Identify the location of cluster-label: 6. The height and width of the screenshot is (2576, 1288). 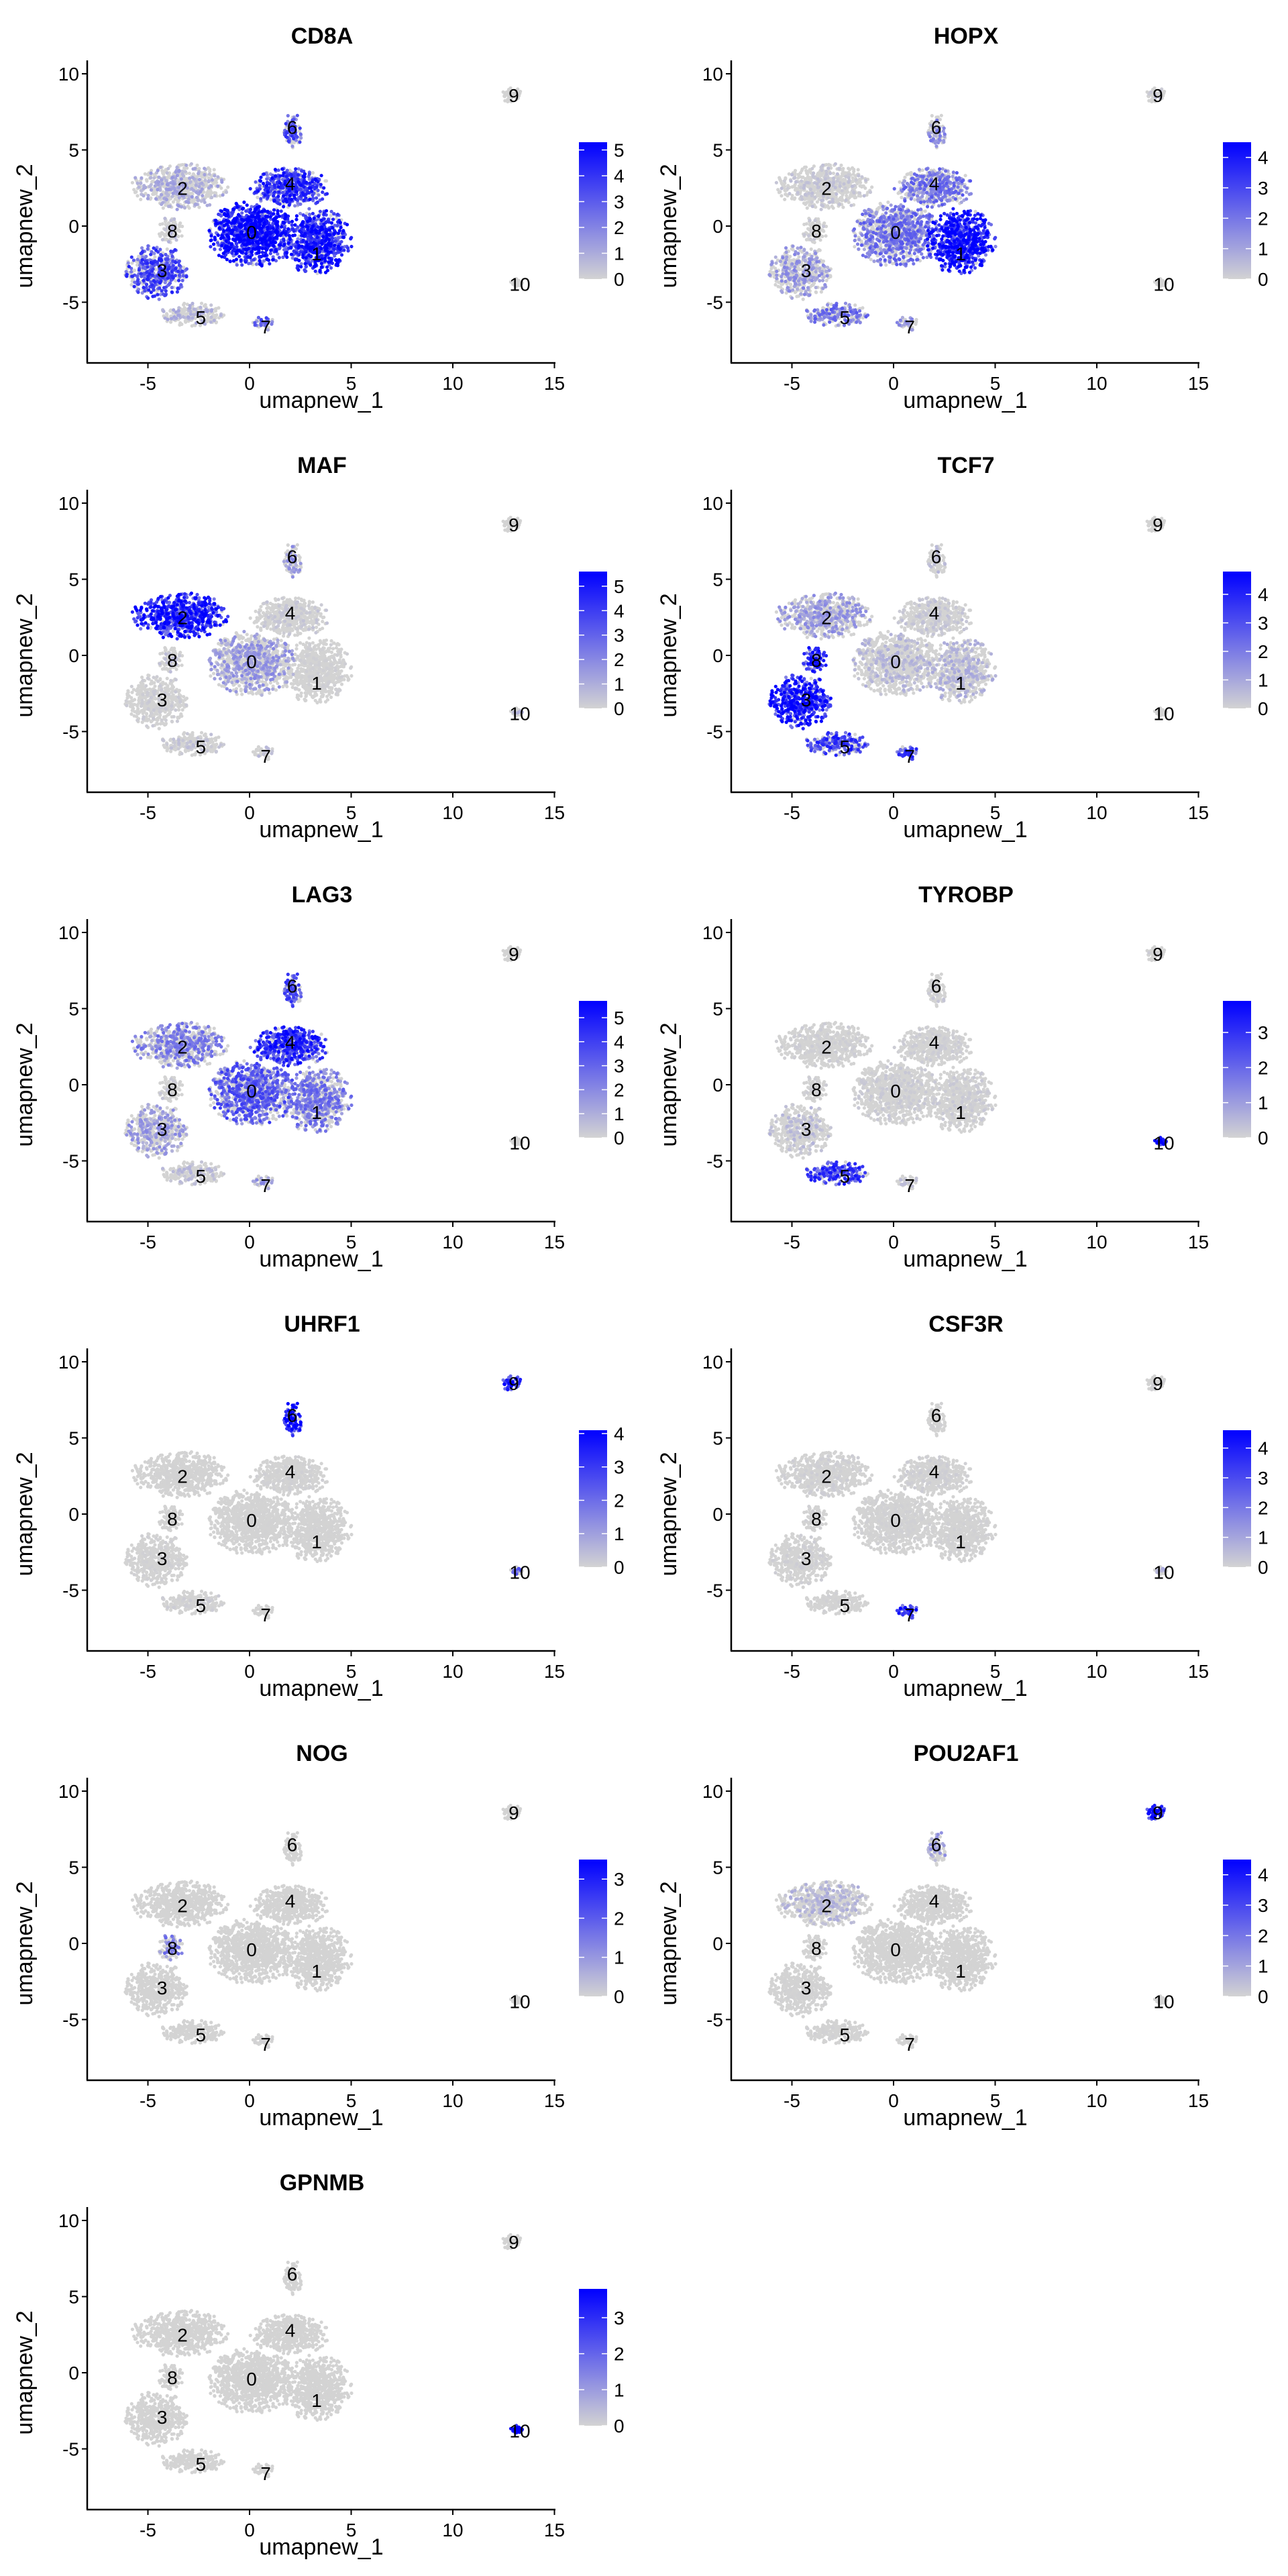
(292, 127).